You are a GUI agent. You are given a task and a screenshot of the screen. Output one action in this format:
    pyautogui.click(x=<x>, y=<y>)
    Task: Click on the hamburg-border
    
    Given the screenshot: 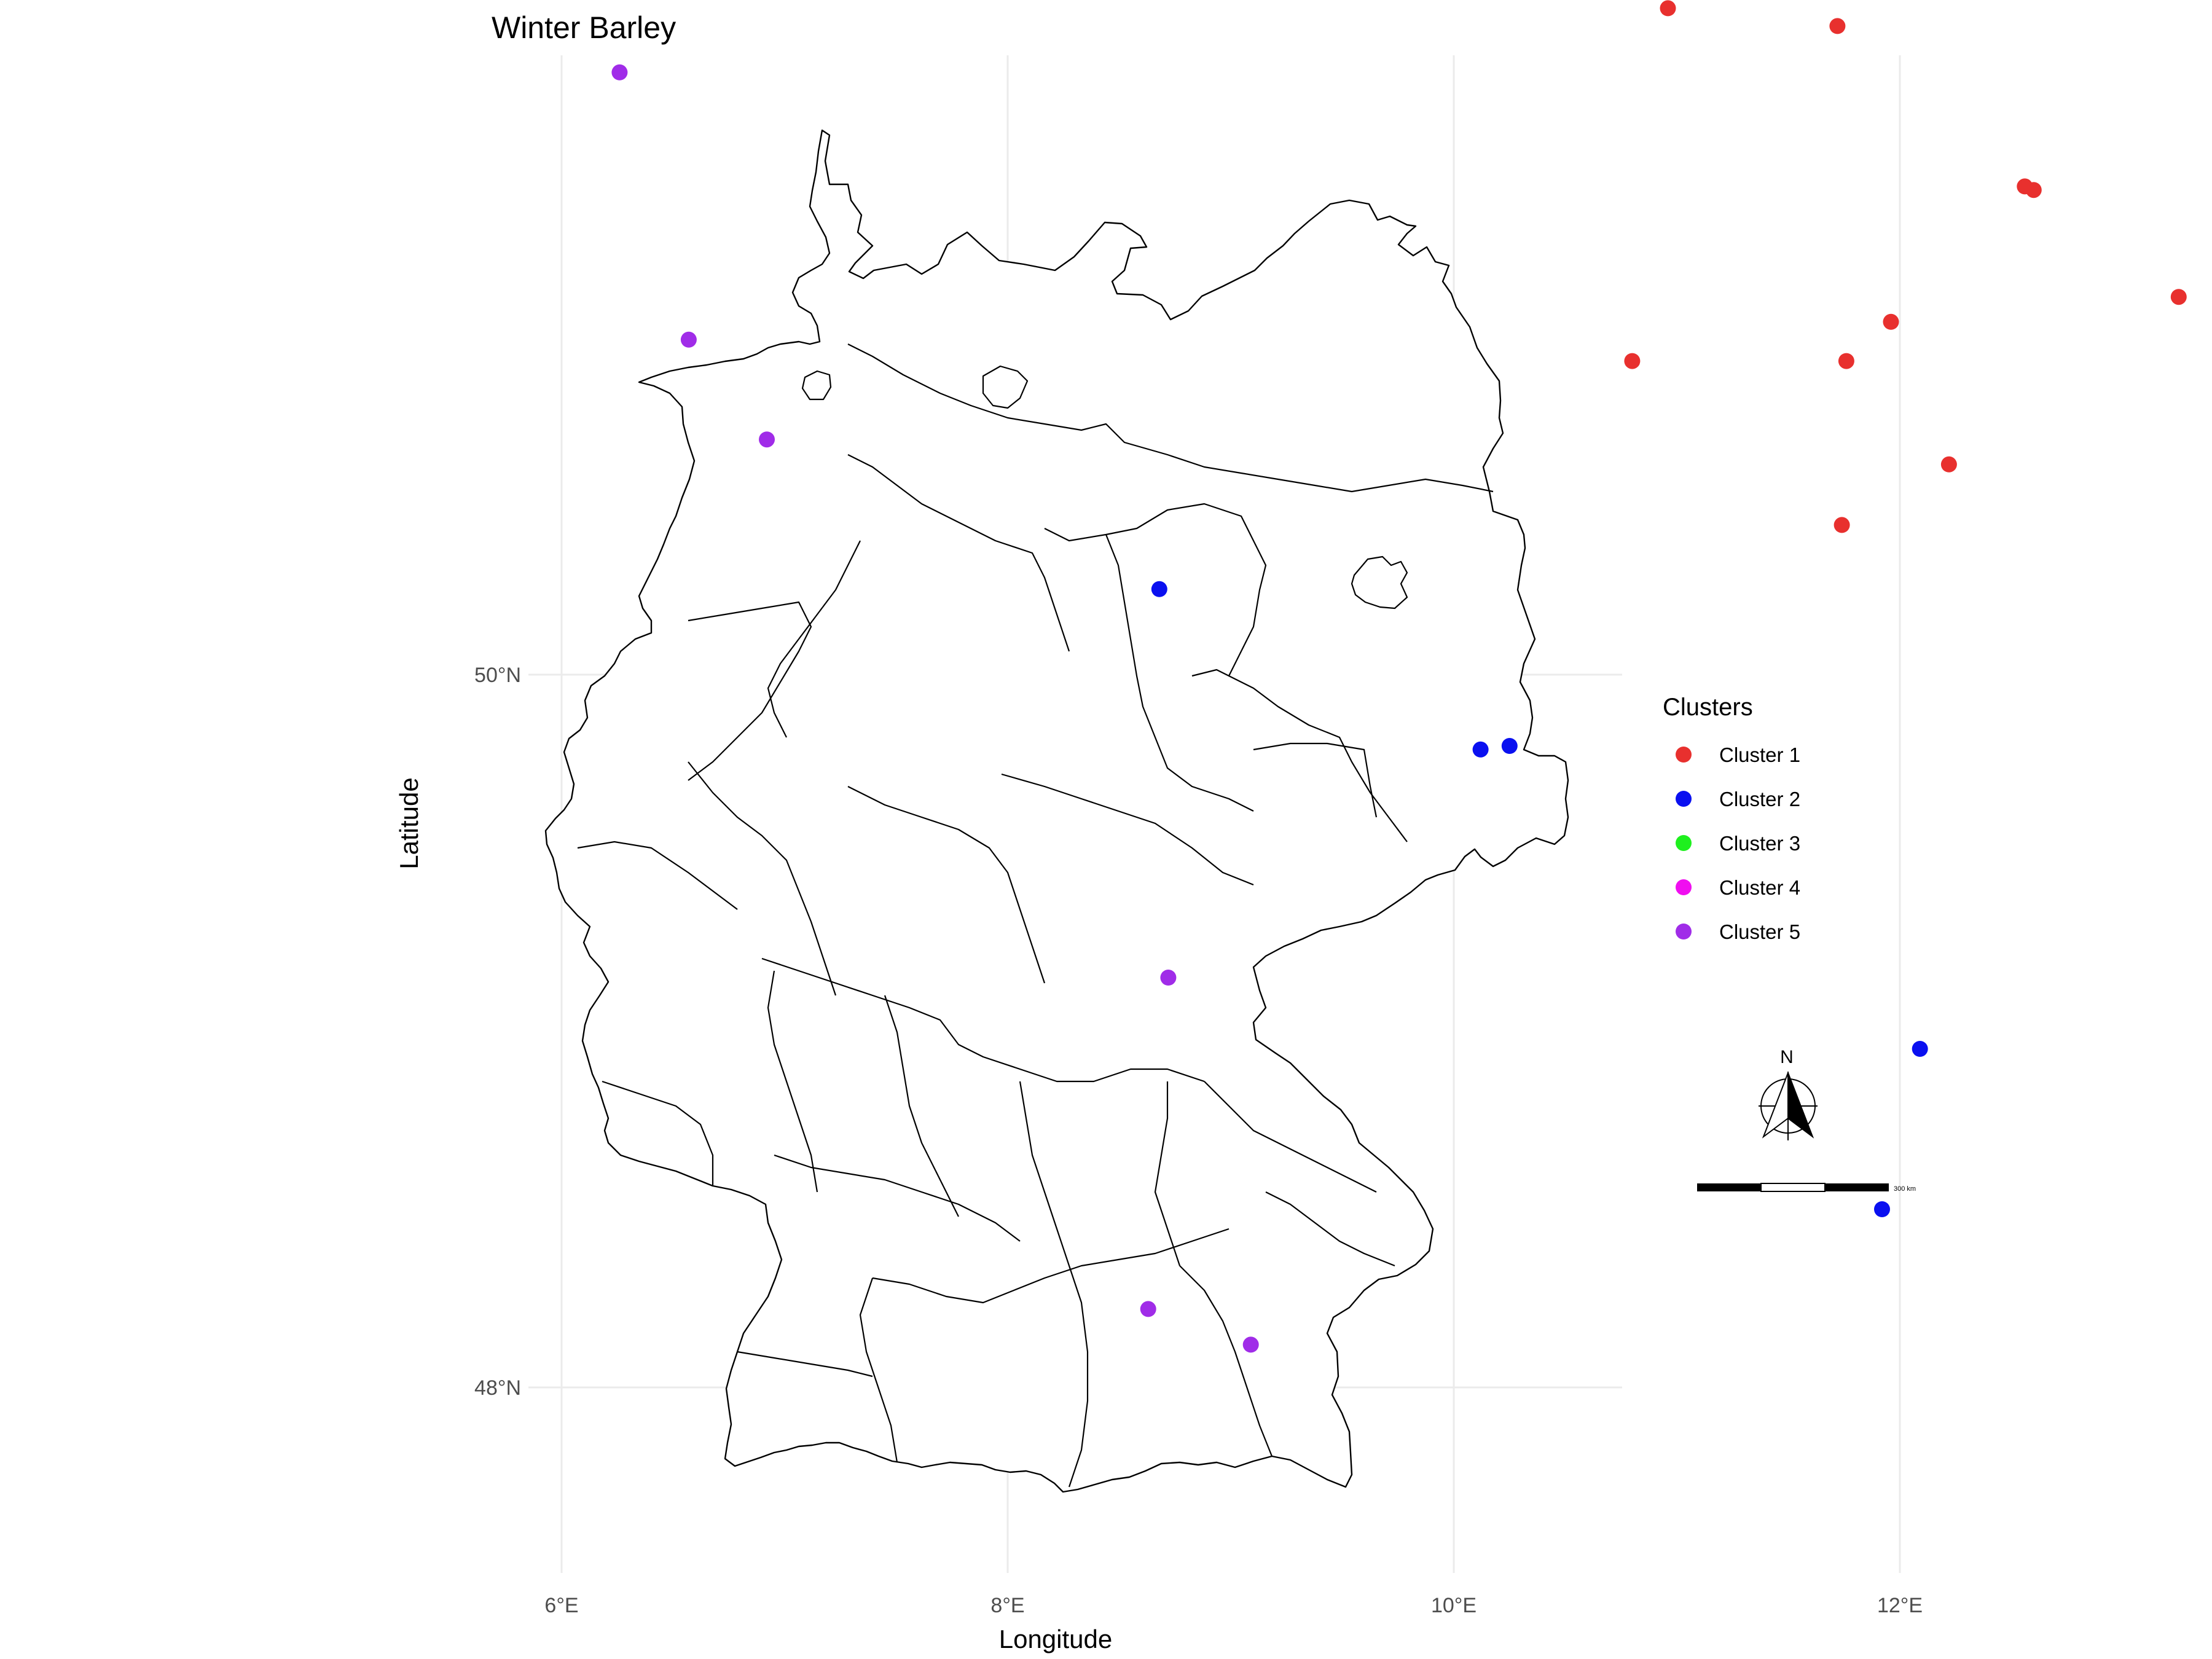 What is the action you would take?
    pyautogui.click(x=1005, y=387)
    